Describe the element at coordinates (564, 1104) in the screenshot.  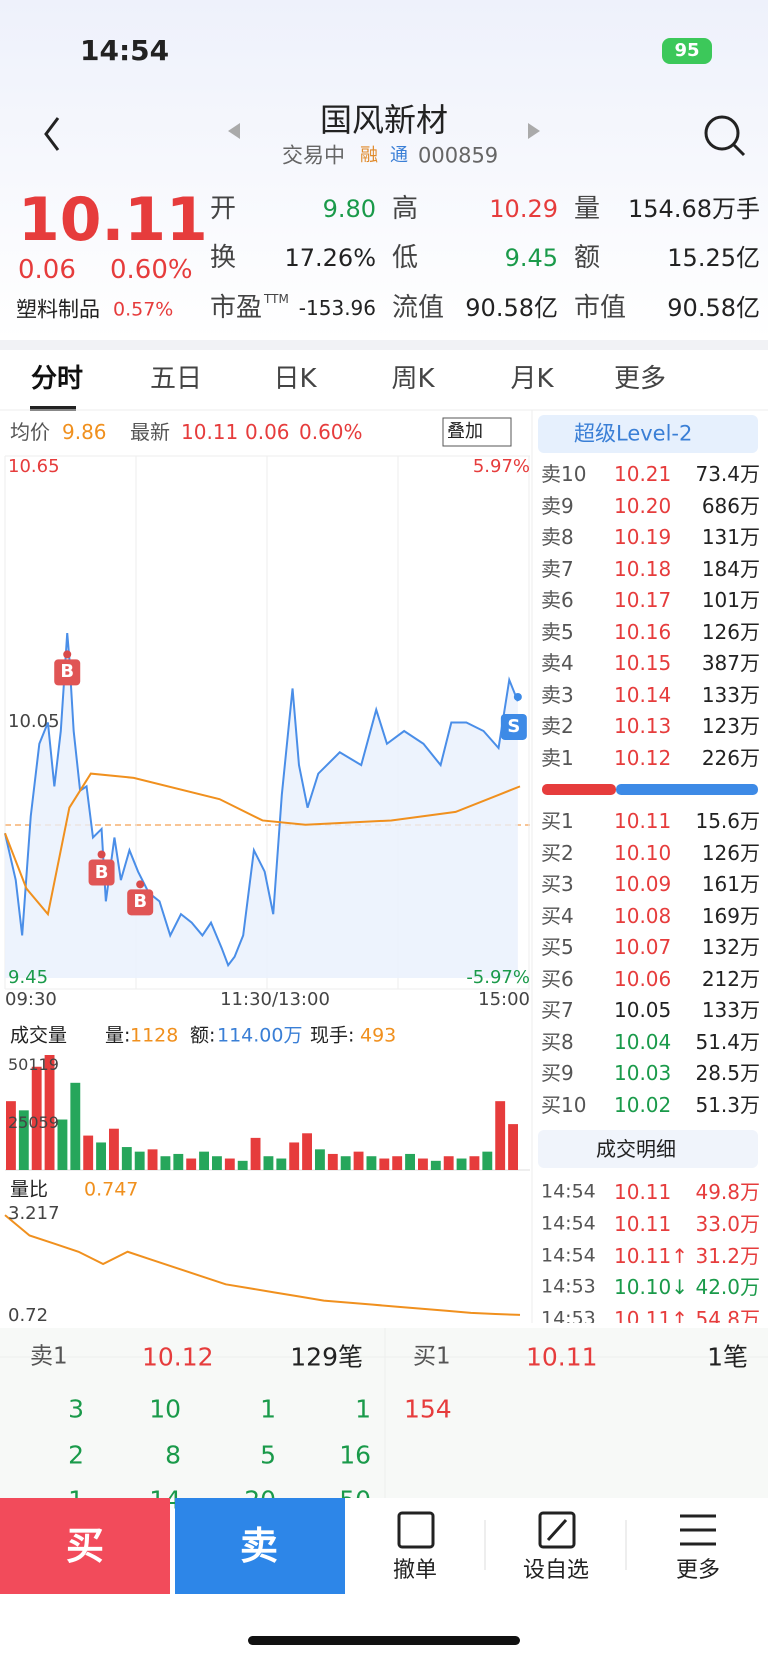
I see `book-label: 买10` at that location.